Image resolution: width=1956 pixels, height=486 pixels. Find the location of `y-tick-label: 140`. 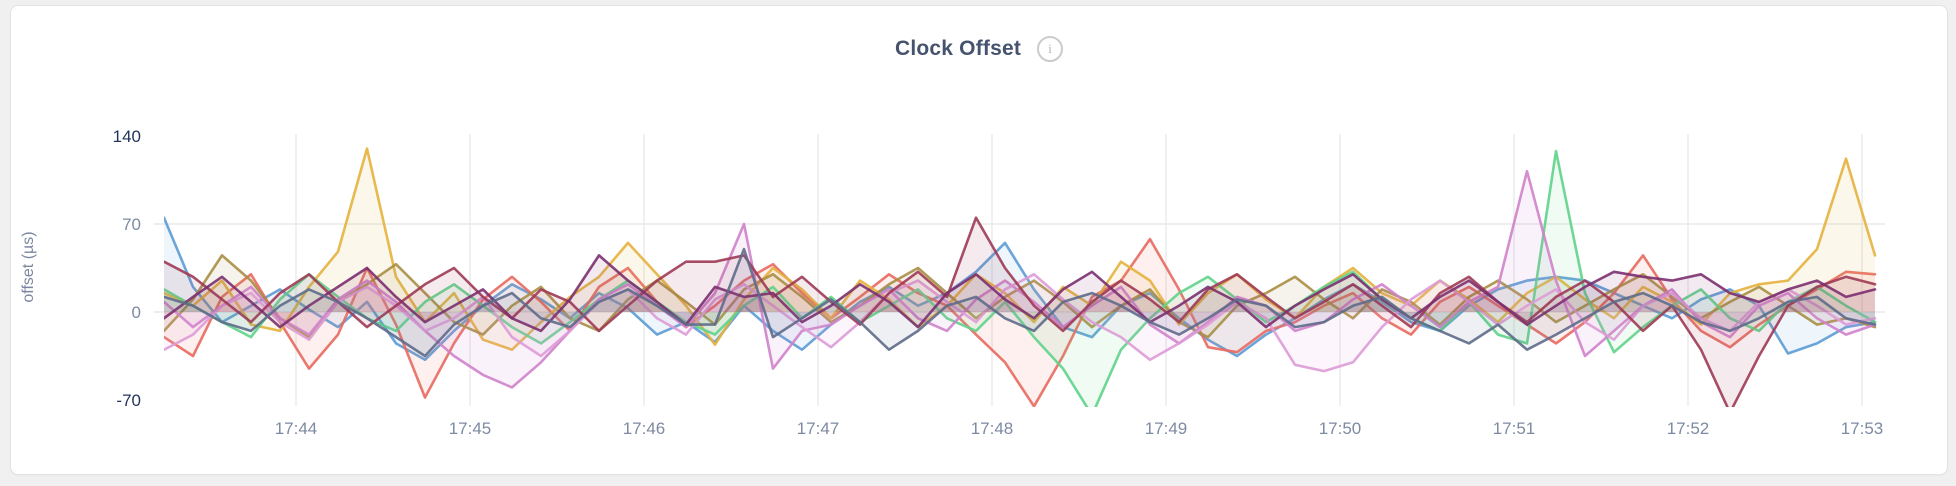

y-tick-label: 140 is located at coordinates (127, 136).